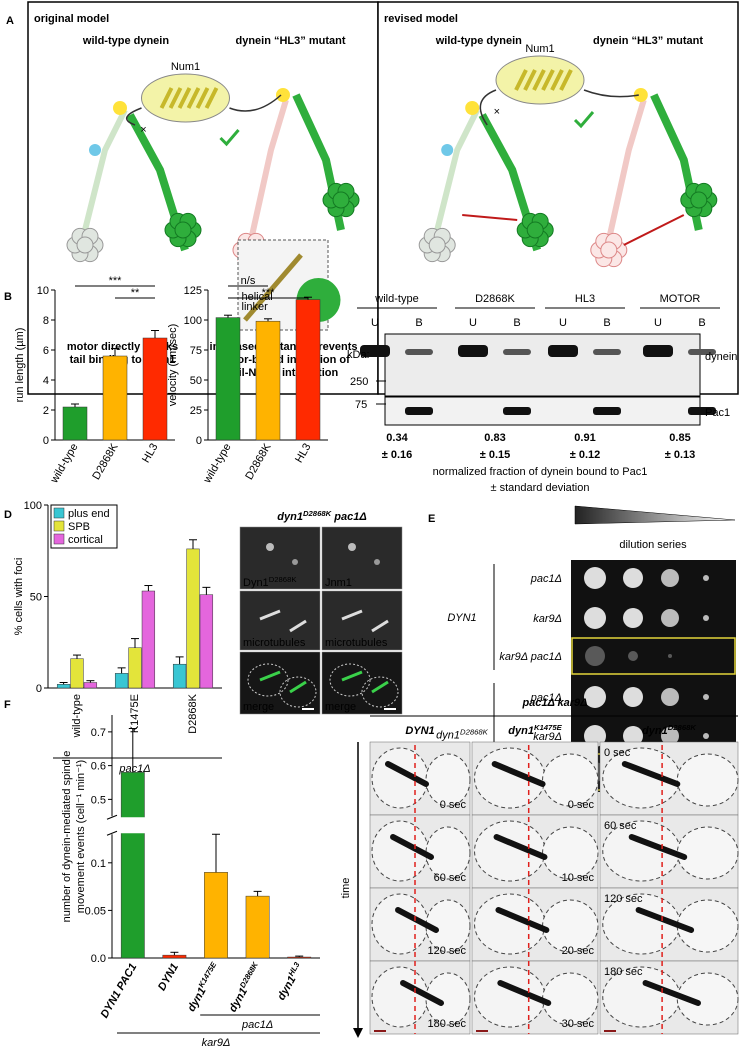  I want to click on standard-deviation: ± 0.12, so click(585, 455).